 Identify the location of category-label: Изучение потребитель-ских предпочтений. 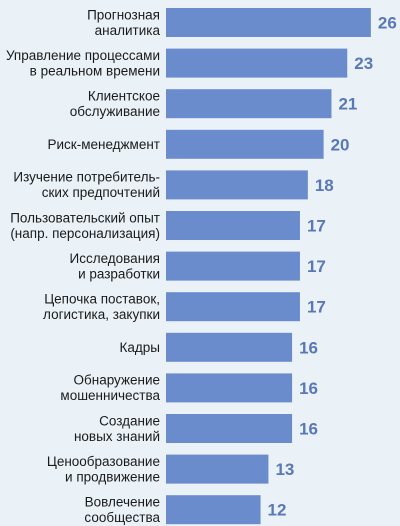
(86, 185).